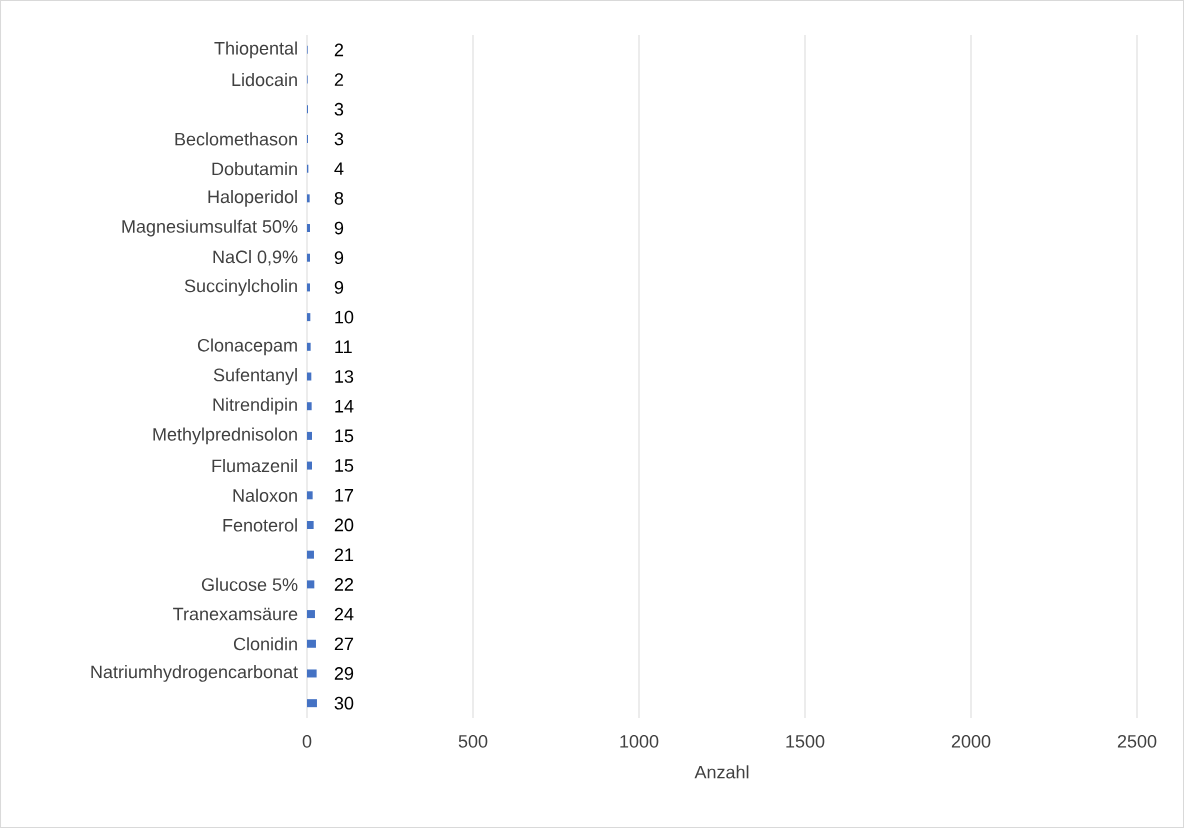  What do you see at coordinates (249, 584) in the screenshot?
I see `y-tick-label: Glucose 5%` at bounding box center [249, 584].